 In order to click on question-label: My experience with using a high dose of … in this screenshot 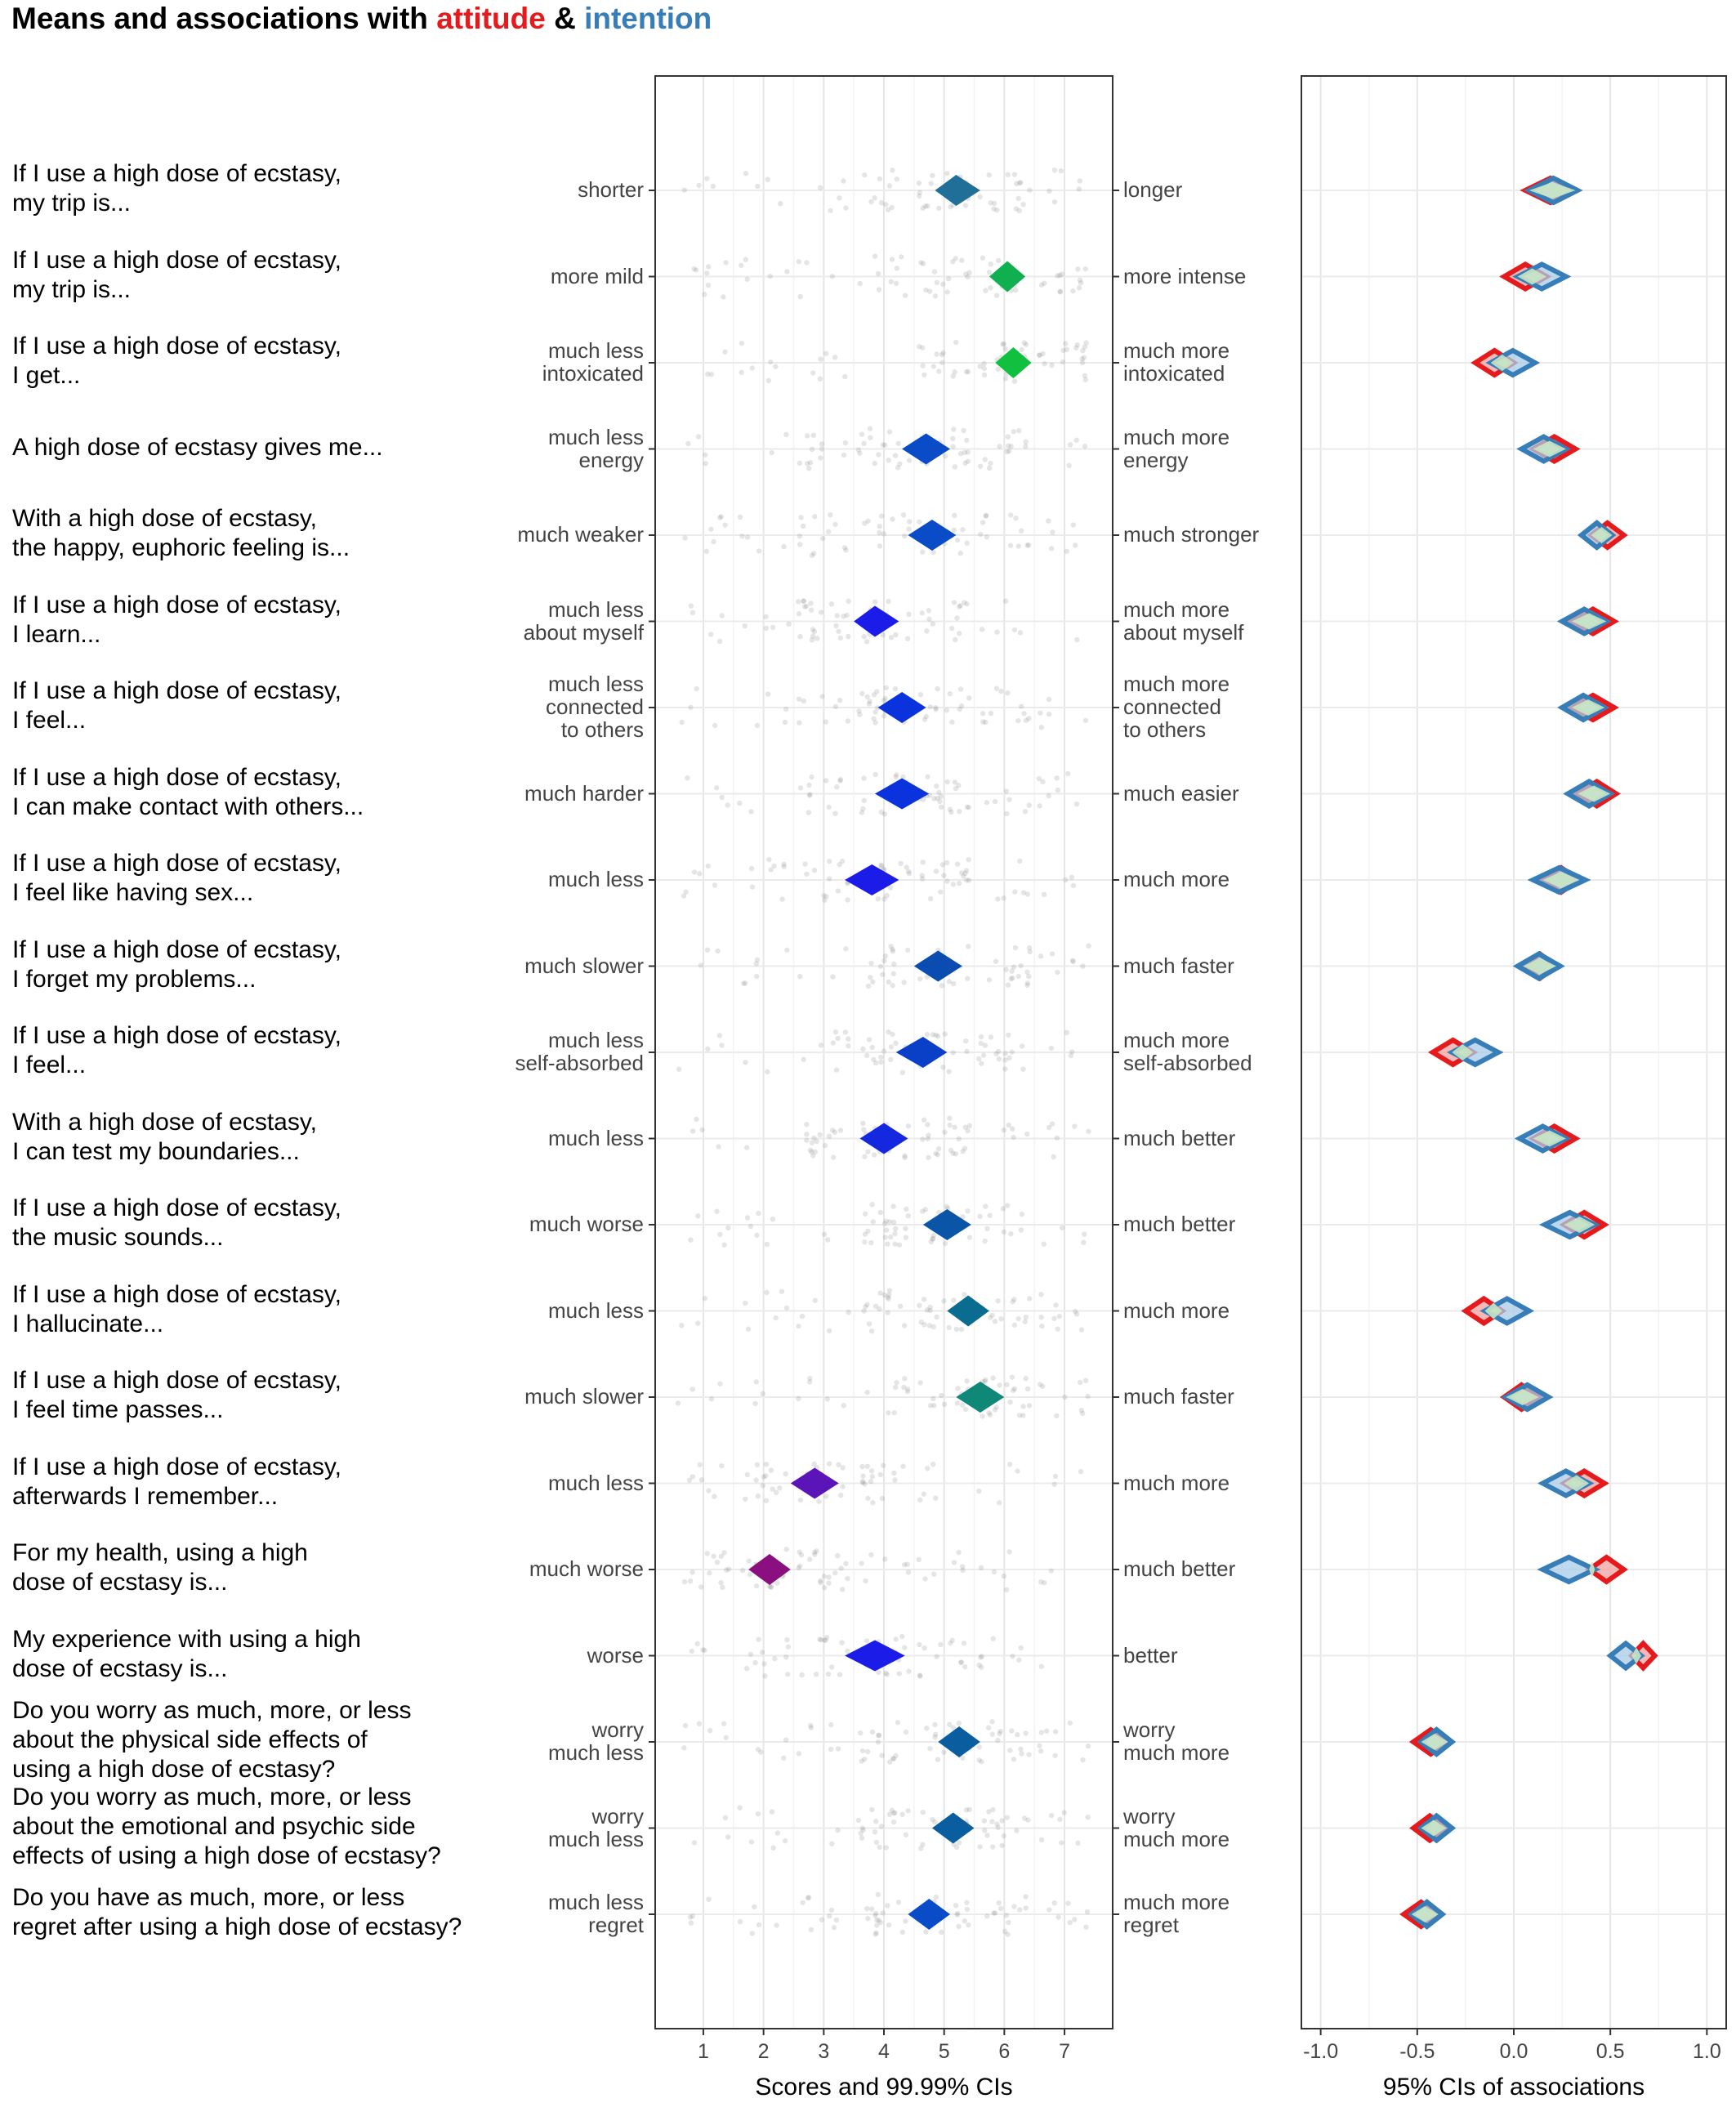, I will do `click(187, 1653)`.